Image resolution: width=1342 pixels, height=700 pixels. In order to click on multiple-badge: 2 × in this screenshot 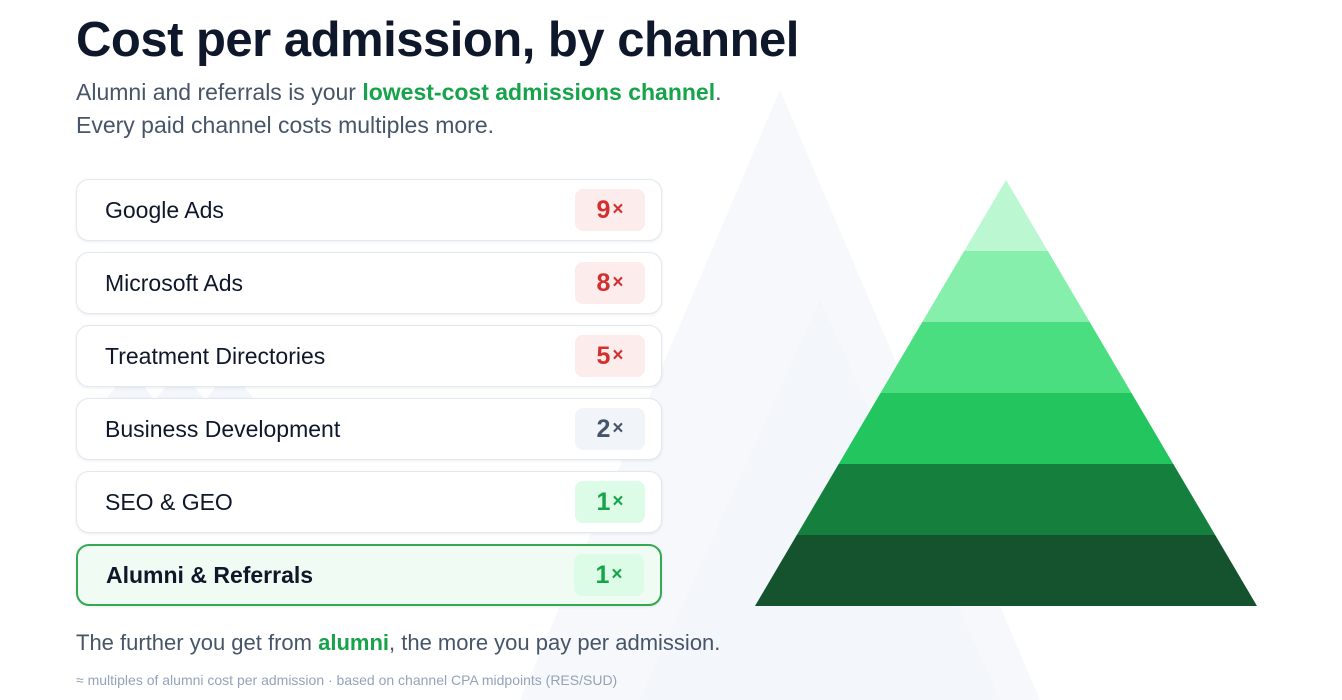, I will do `click(610, 429)`.